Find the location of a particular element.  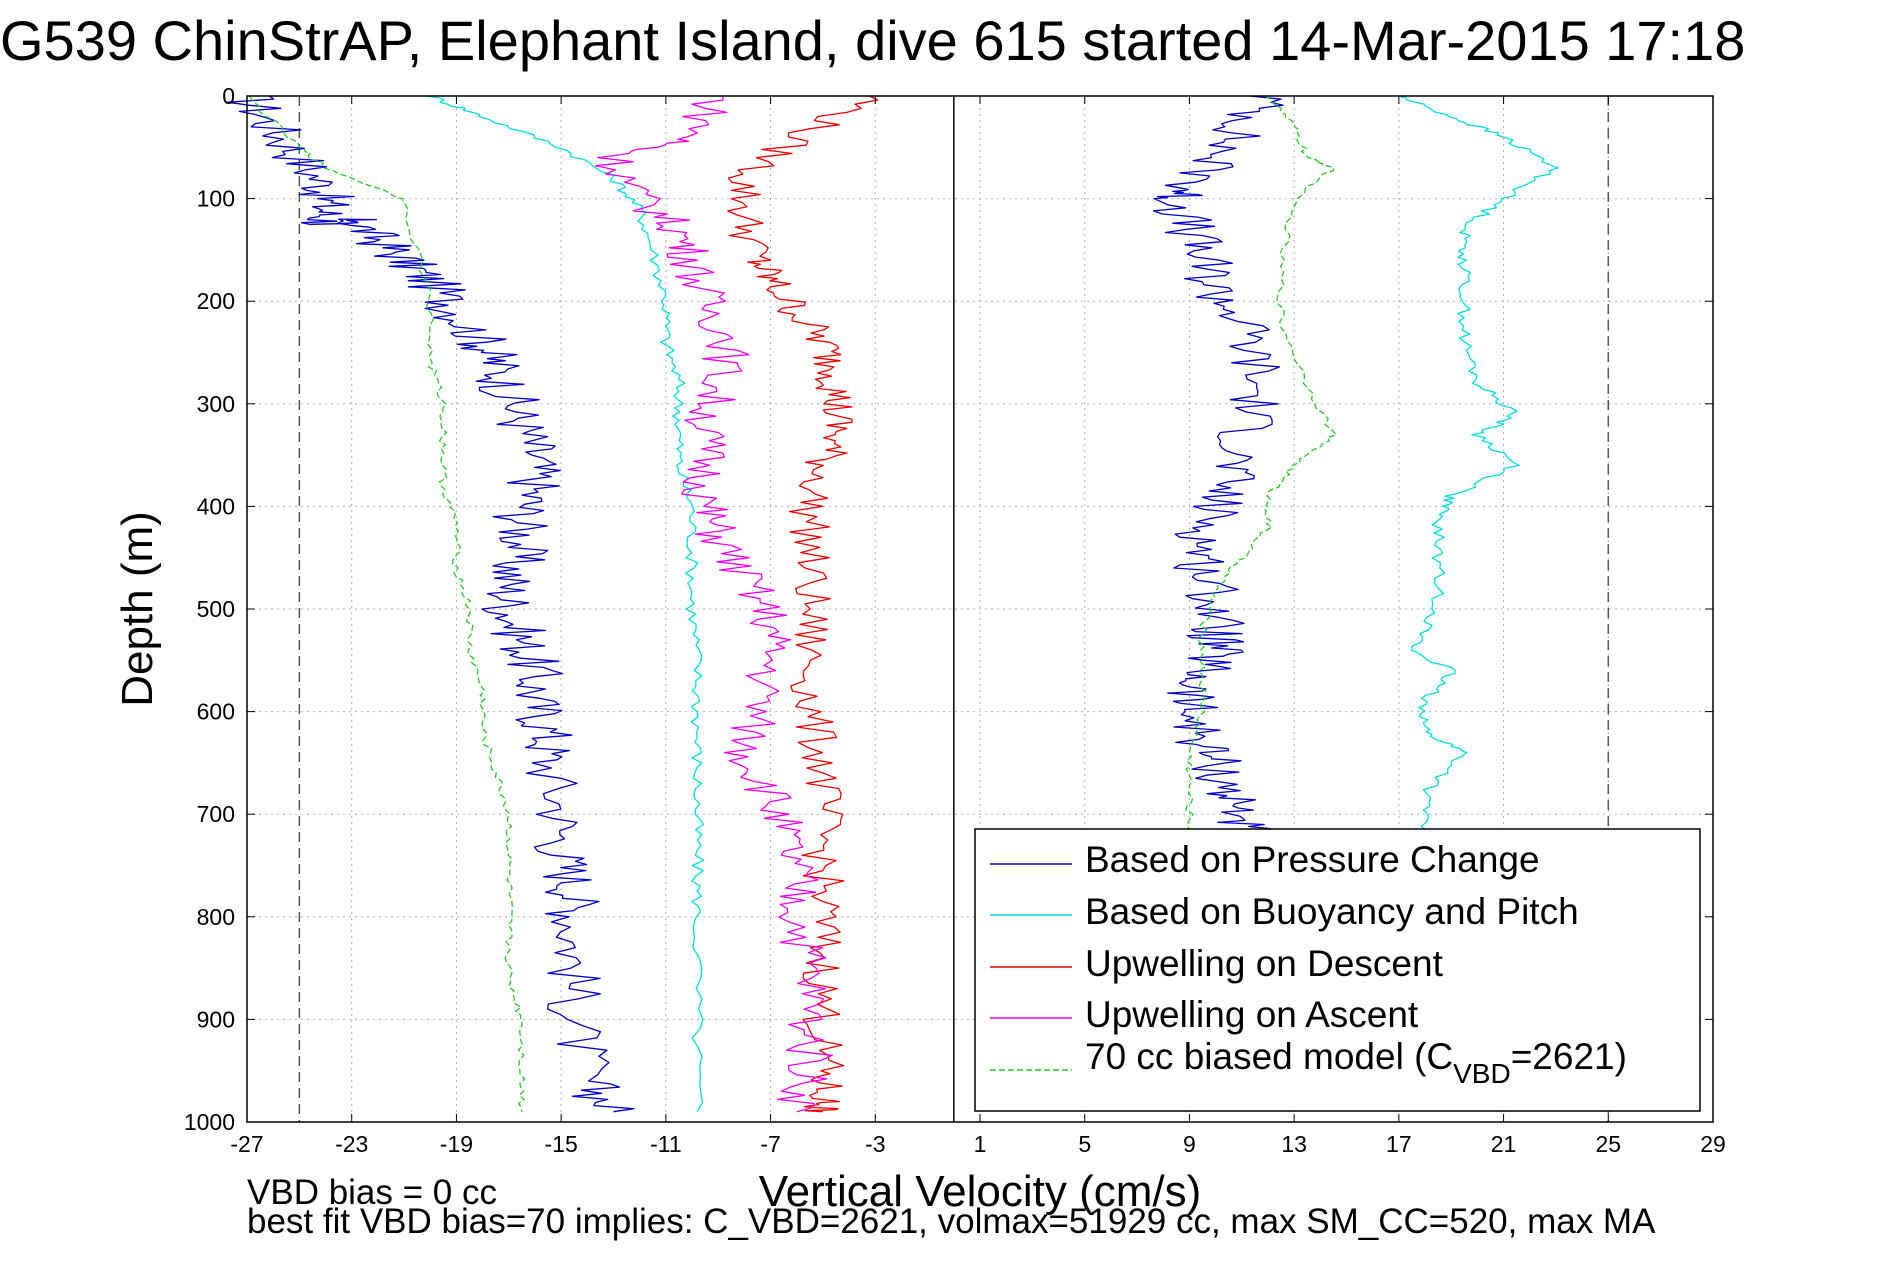

x-tick-label: -23 is located at coordinates (351, 1144).